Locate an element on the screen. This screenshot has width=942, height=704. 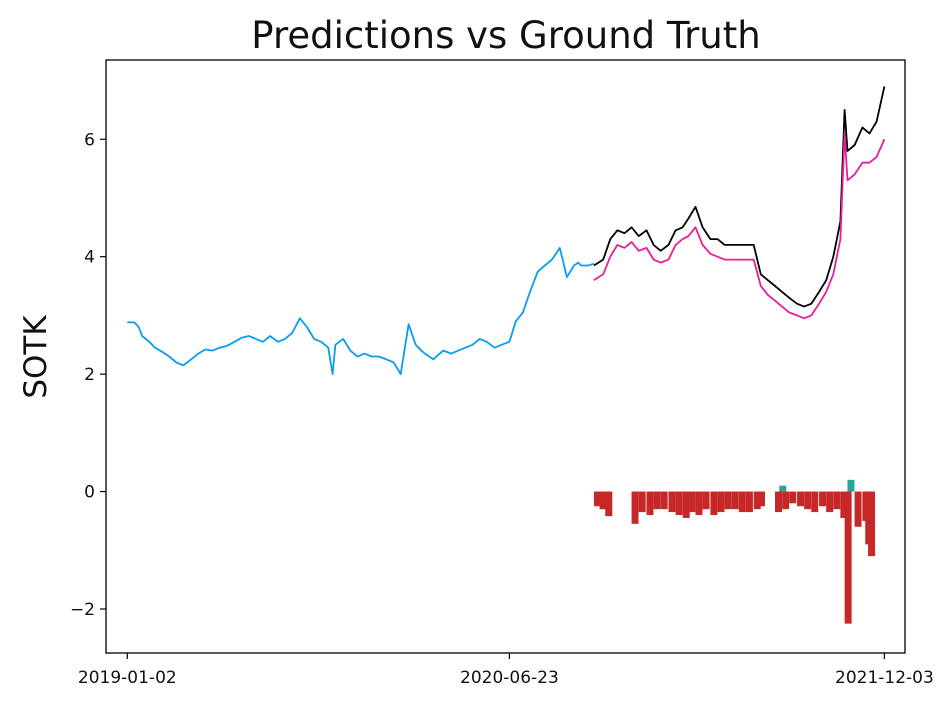
x-tick-label: 2020-06-23 is located at coordinates (509, 678).